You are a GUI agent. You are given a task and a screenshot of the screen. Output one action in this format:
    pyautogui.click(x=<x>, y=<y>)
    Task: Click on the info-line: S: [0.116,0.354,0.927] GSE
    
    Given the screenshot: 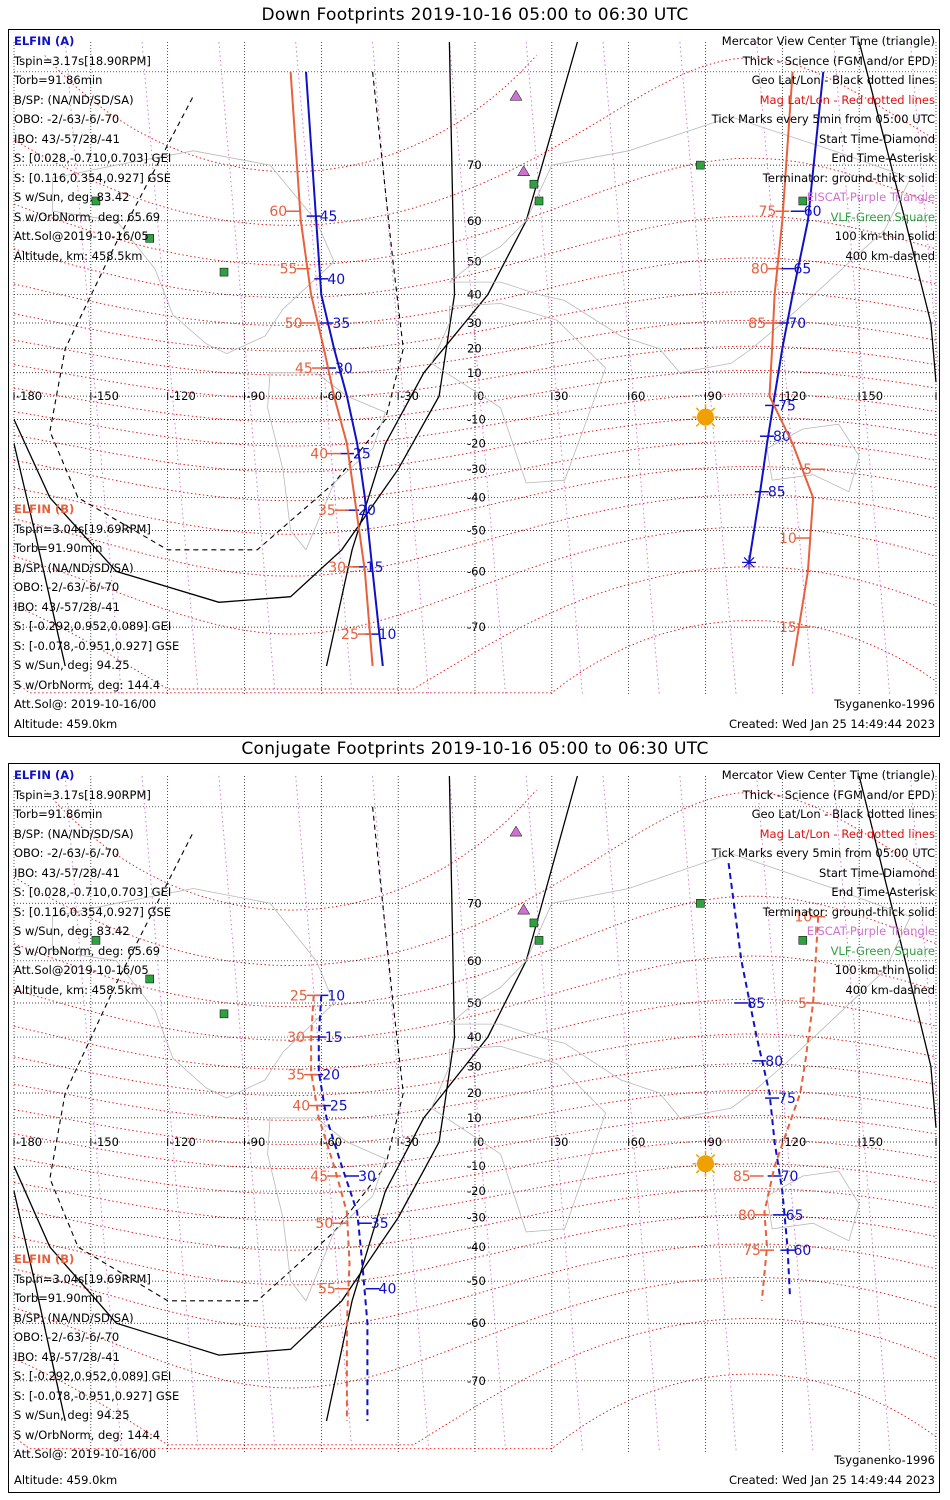 What is the action you would take?
    pyautogui.click(x=93, y=911)
    